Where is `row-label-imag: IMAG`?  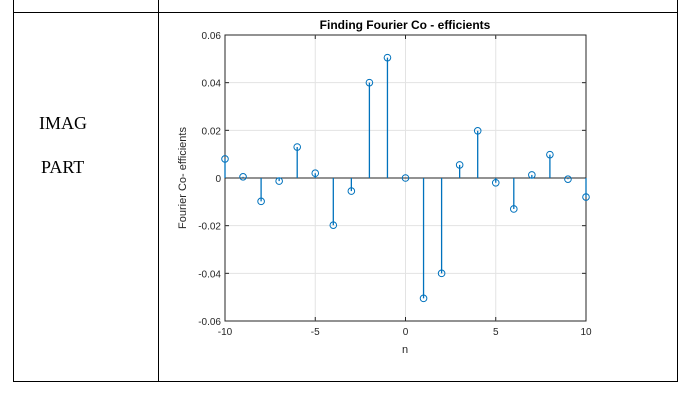 row-label-imag: IMAG is located at coordinates (63, 123).